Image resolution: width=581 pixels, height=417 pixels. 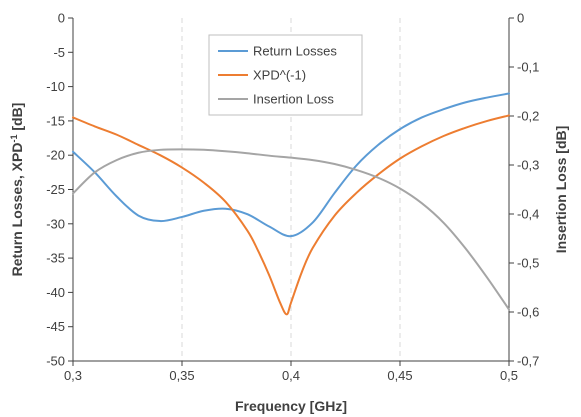 What do you see at coordinates (528, 361) in the screenshot?
I see `y-right-tick-label: -0,7` at bounding box center [528, 361].